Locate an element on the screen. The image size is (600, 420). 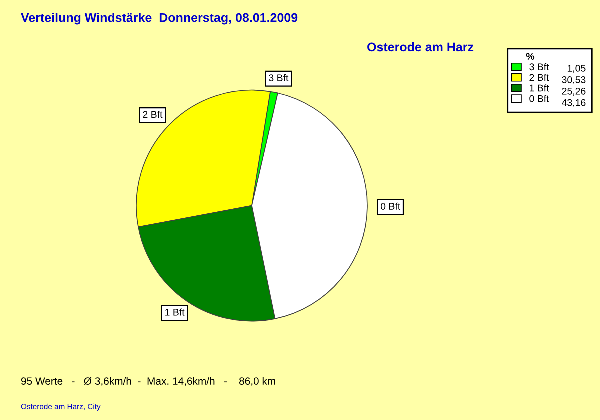
legend-label: 3 Bft is located at coordinates (540, 67).